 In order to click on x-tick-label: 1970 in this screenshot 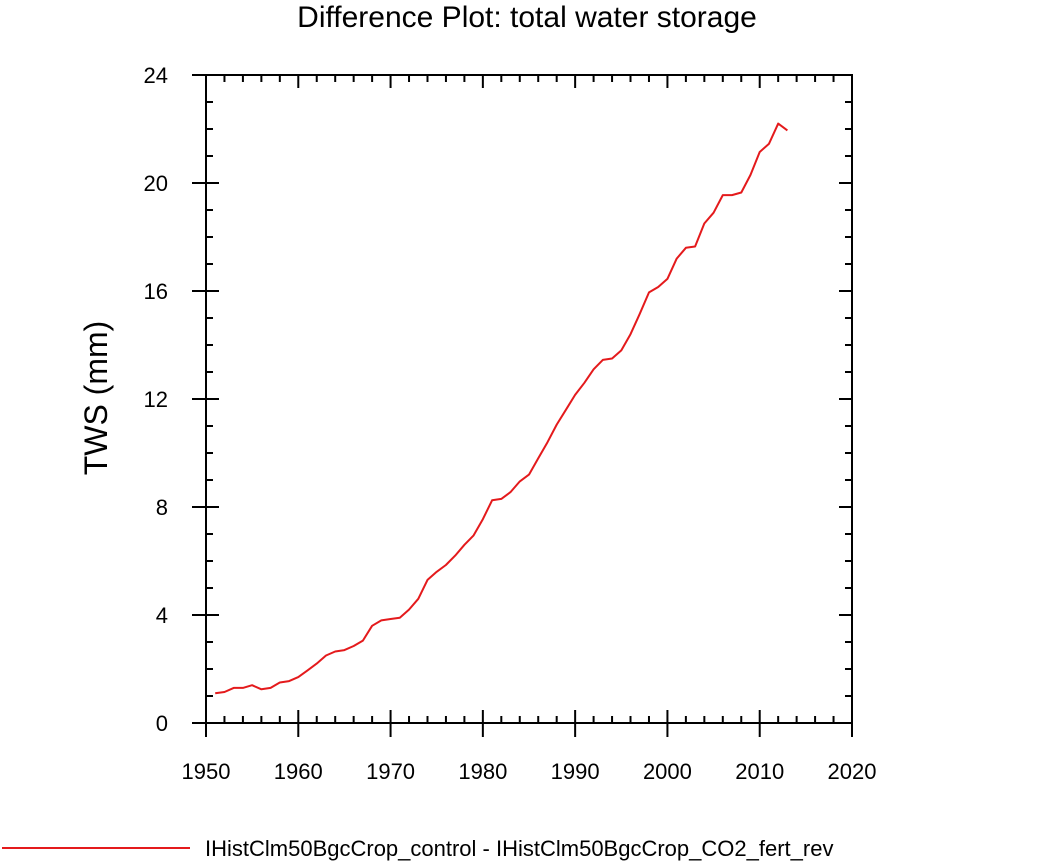, I will do `click(390, 771)`.